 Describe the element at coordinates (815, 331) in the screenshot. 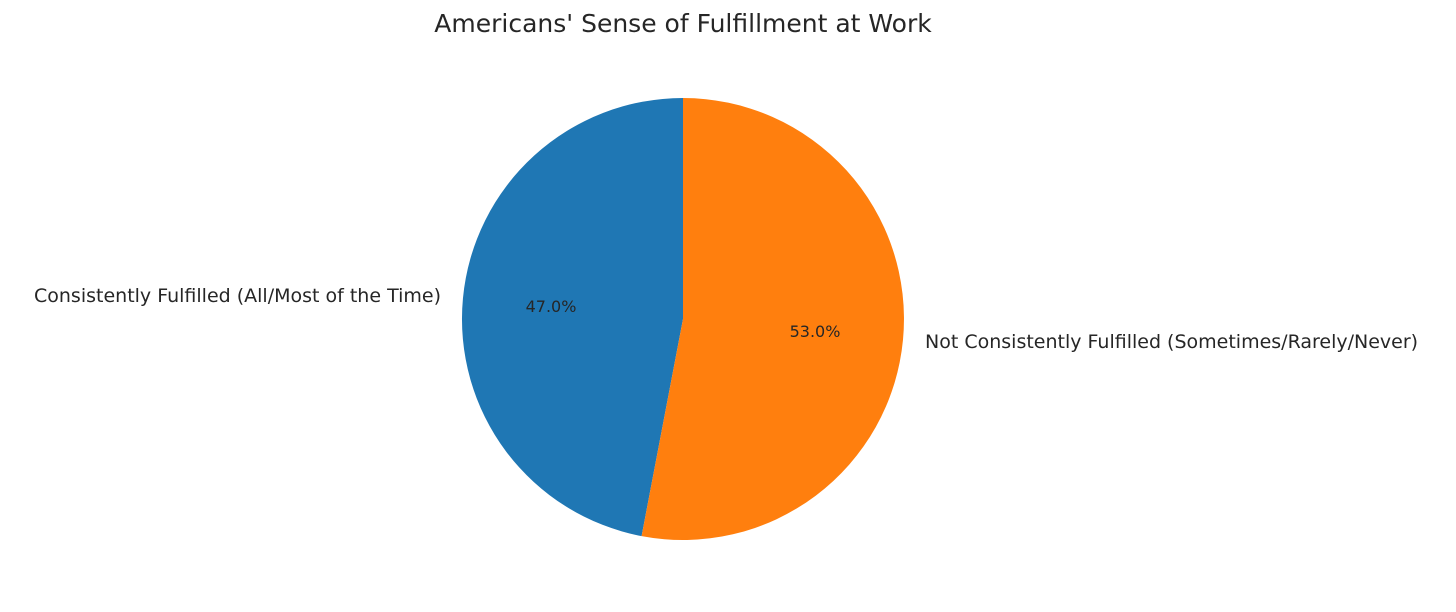

I see `slice-pct-label-1: 53.0%` at that location.